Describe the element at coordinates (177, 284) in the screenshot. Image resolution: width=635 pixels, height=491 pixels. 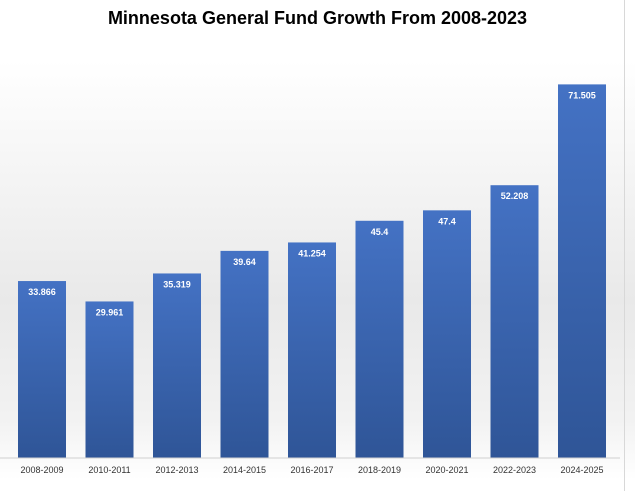
I see `data-label: 35.319` at that location.